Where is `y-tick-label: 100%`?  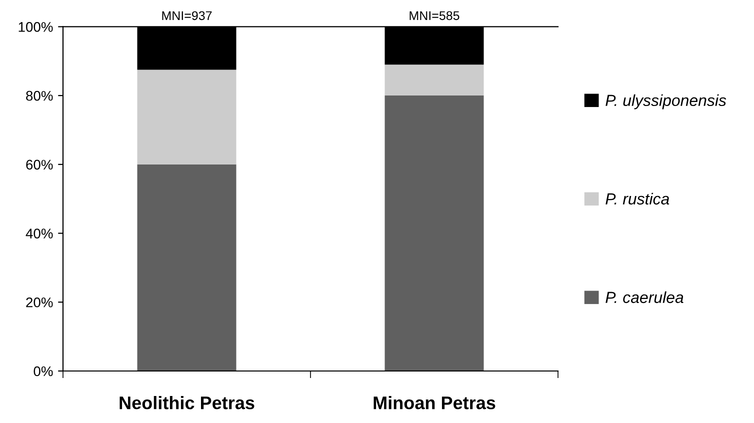
y-tick-label: 100% is located at coordinates (35, 27).